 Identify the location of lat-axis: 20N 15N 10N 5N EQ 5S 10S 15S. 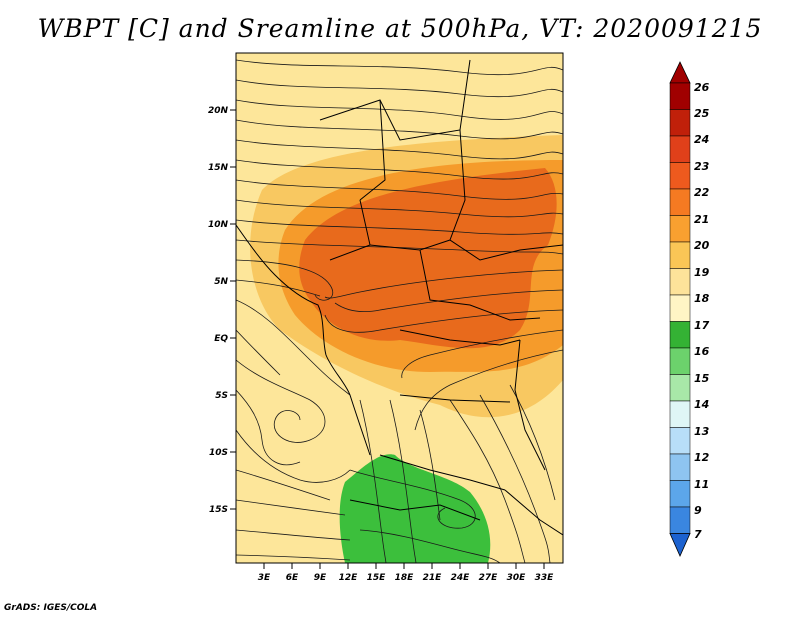
(222, 310).